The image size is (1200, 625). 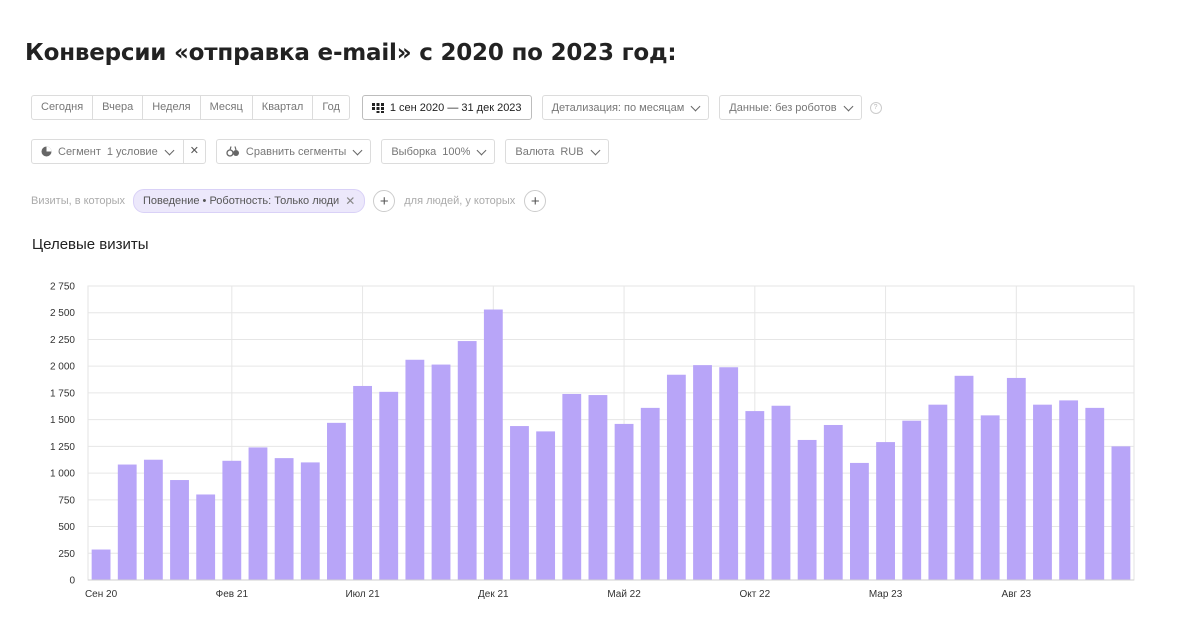 What do you see at coordinates (62, 340) in the screenshot?
I see `y-tick-label: 2 250` at bounding box center [62, 340].